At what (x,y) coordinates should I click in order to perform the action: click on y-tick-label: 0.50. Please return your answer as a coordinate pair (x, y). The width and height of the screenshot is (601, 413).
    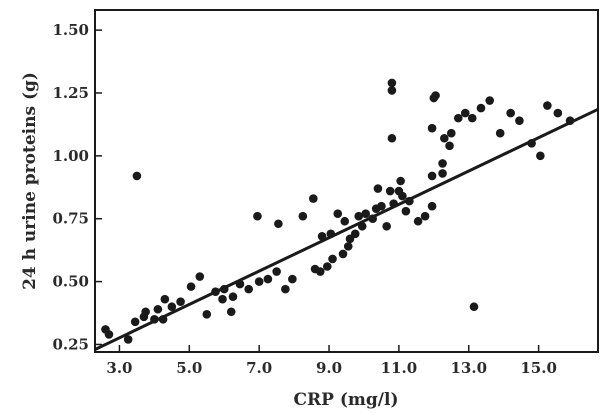
    Looking at the image, I should click on (70, 282).